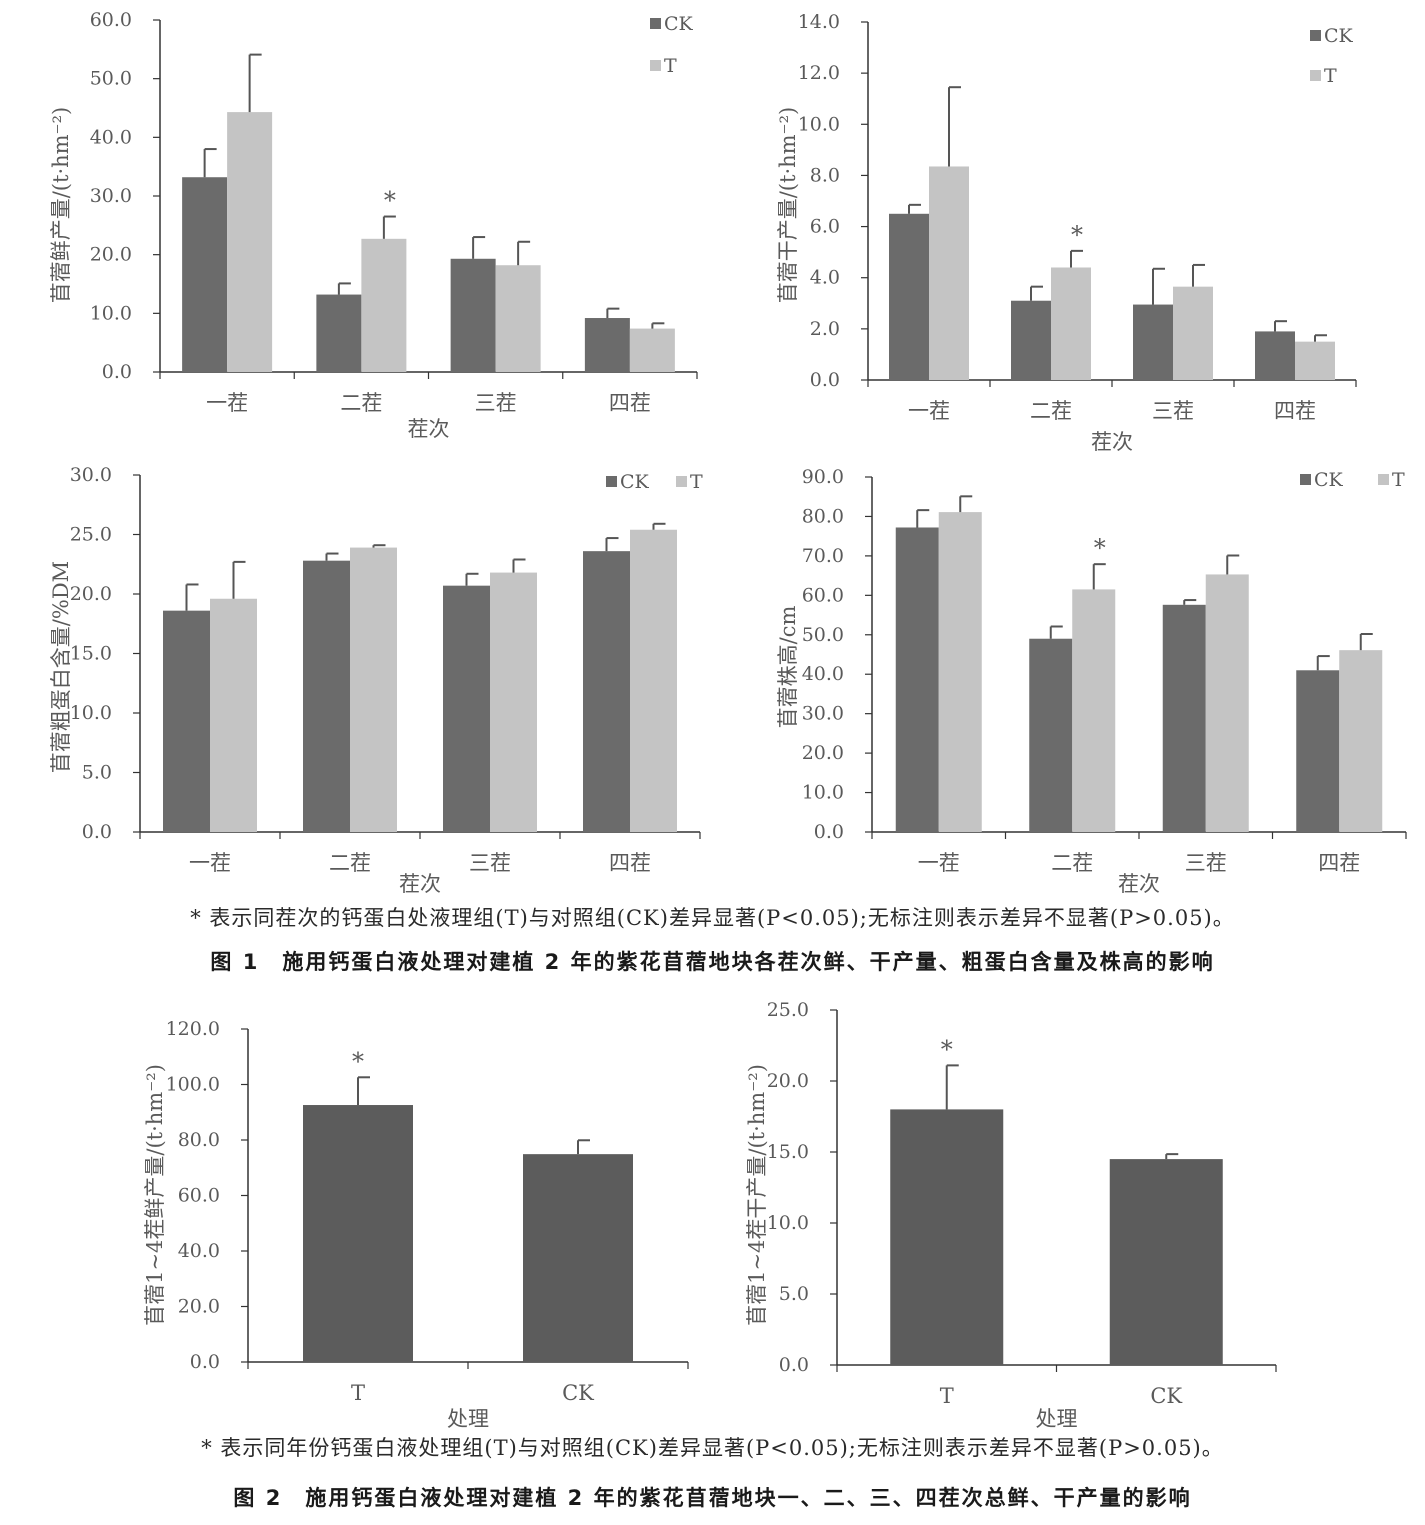 The image size is (1425, 1525). What do you see at coordinates (788, 1152) in the screenshot?
I see `y-tick-label: 15.0` at bounding box center [788, 1152].